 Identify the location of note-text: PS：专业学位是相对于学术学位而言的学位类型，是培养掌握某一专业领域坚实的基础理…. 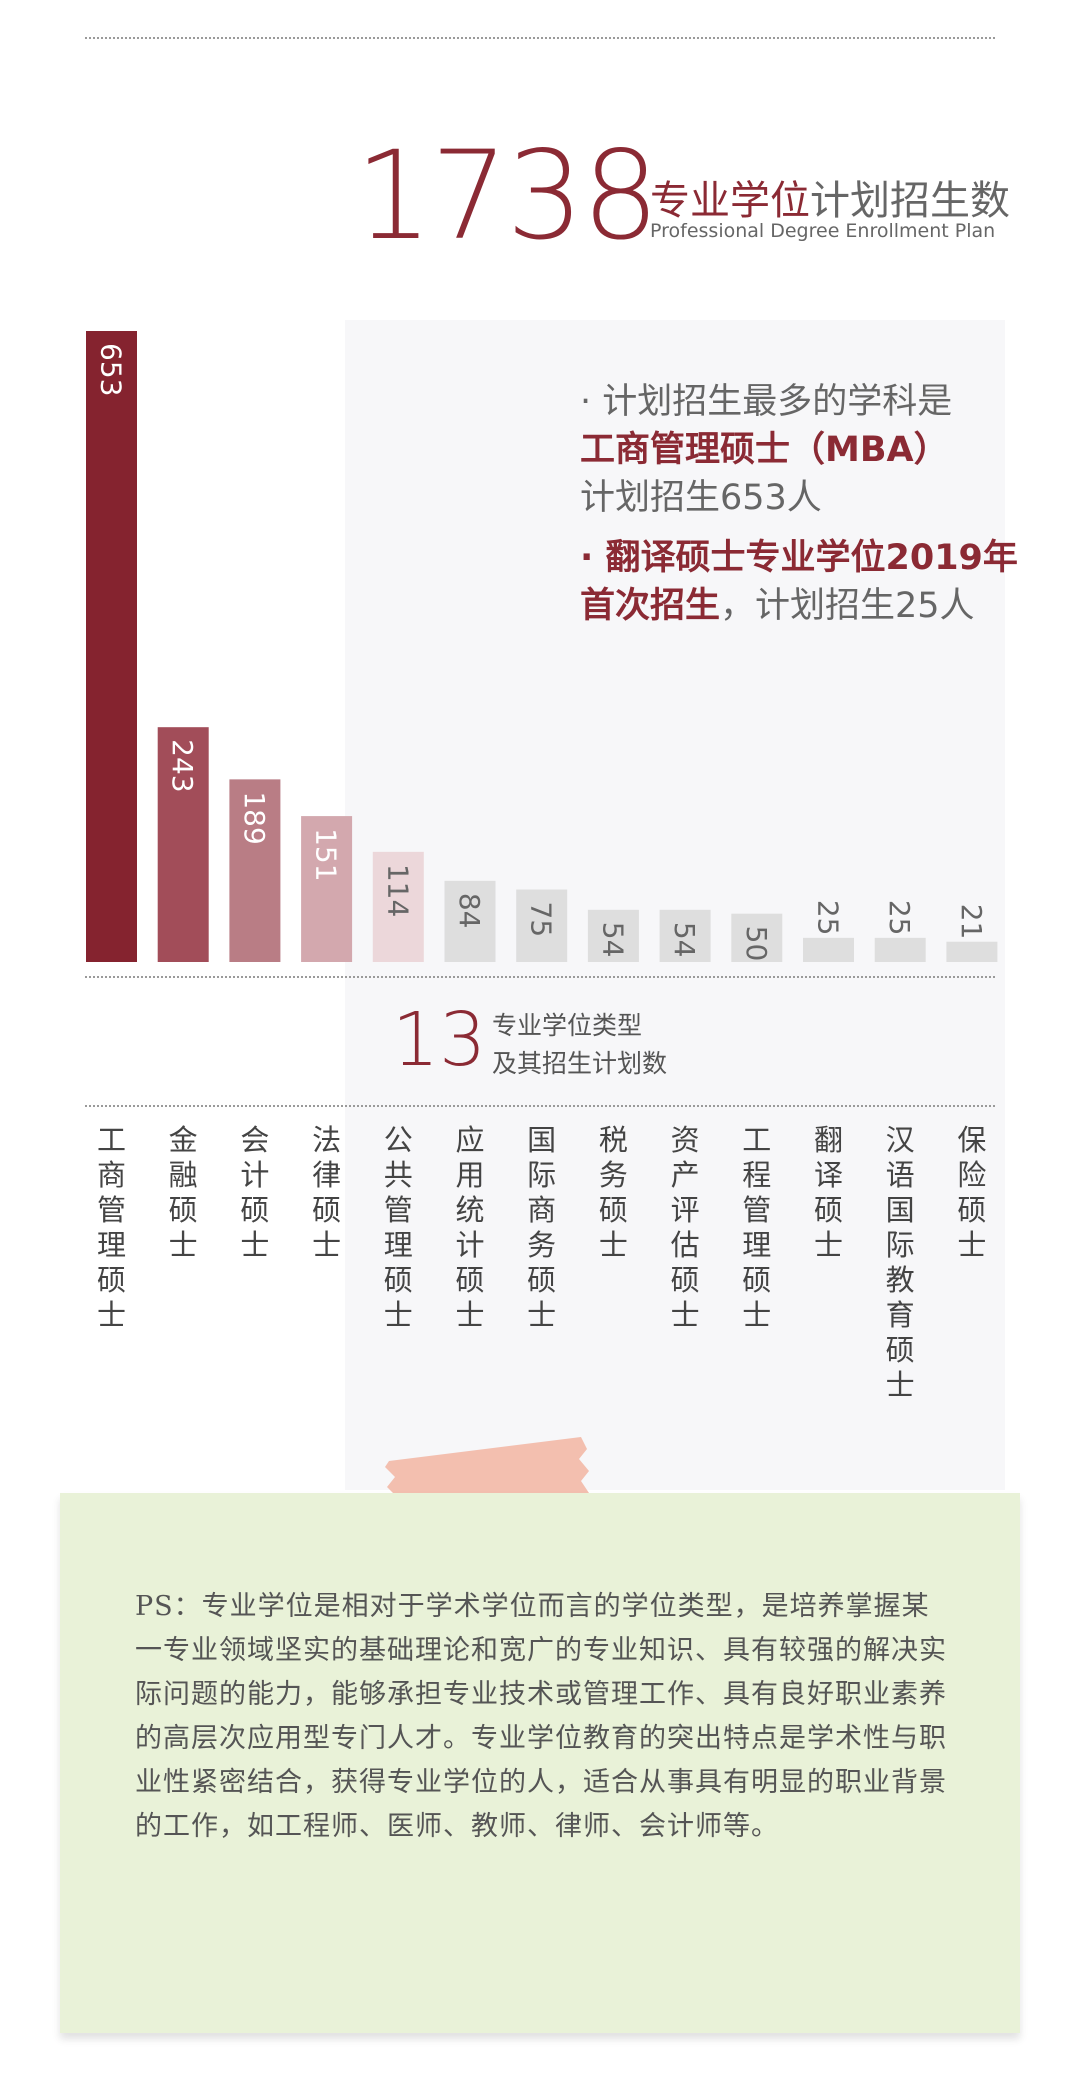
(541, 1716).